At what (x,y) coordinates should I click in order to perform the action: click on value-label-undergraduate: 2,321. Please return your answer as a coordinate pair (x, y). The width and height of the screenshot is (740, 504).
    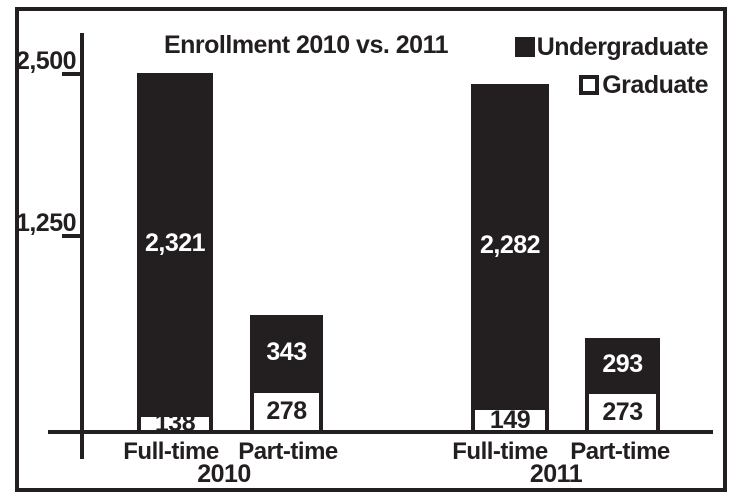
    Looking at the image, I should click on (175, 242).